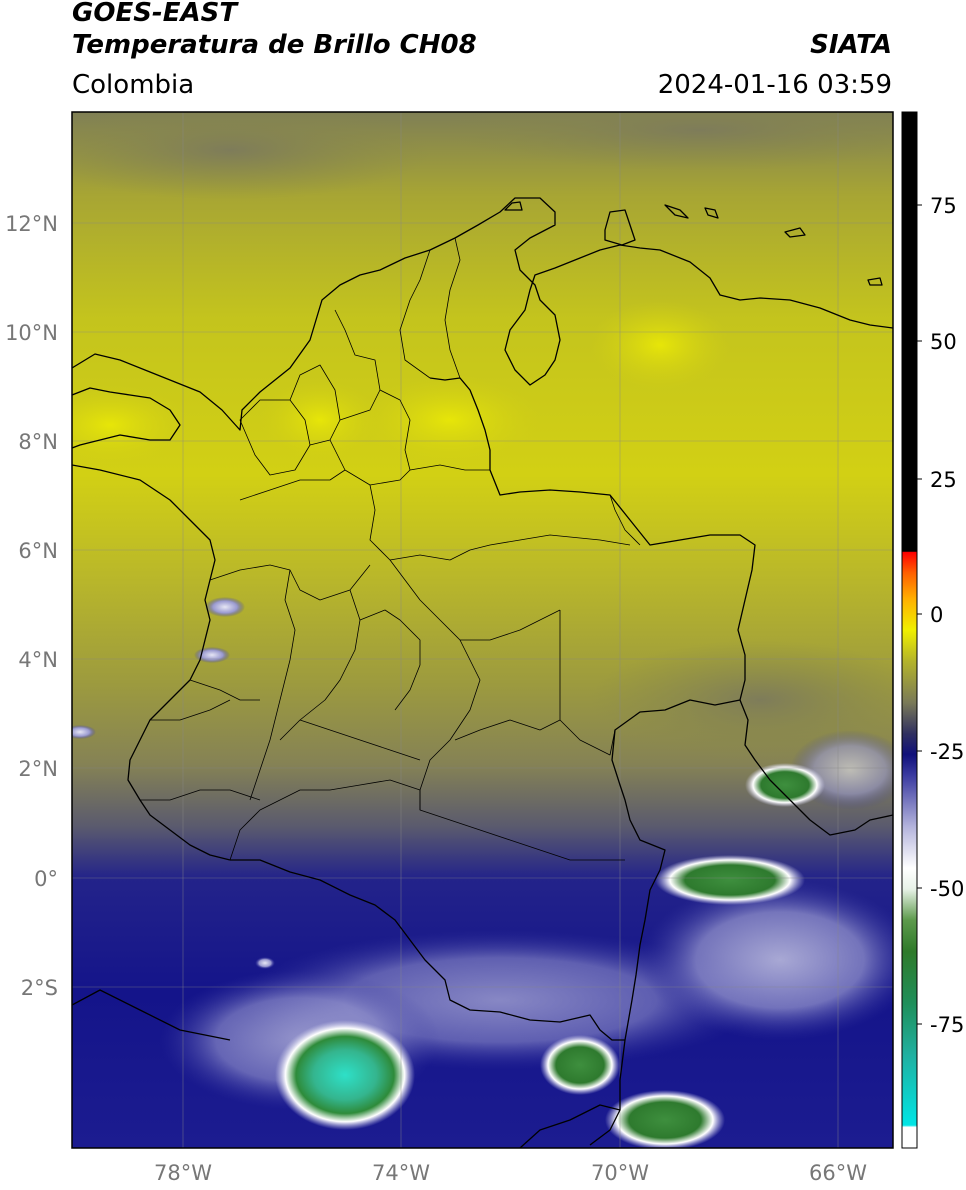  What do you see at coordinates (947, 752) in the screenshot?
I see `colorbar-label: -25` at bounding box center [947, 752].